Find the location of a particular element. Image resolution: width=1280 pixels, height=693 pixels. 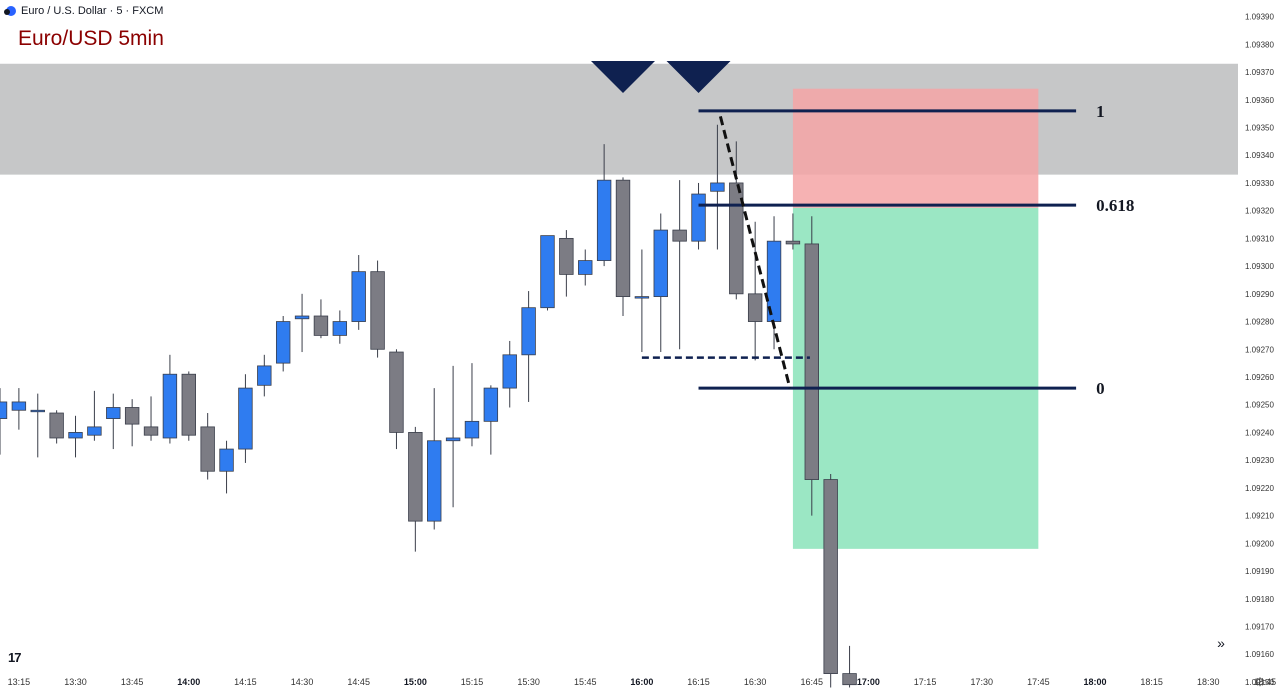

stop-loss-zone is located at coordinates (915, 148).